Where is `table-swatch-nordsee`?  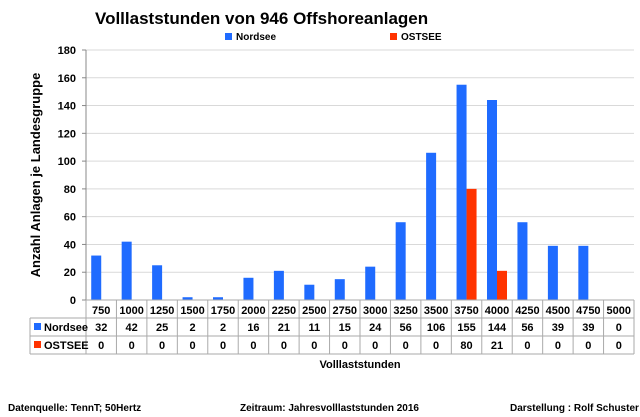 table-swatch-nordsee is located at coordinates (37, 326).